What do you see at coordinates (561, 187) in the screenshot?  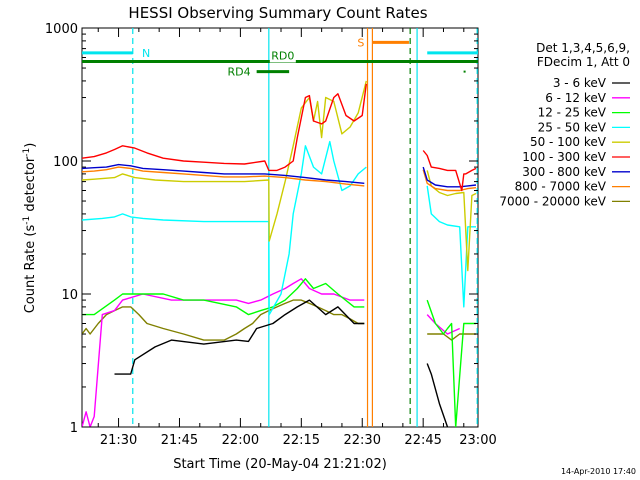 I see `legend-label: 800 - 7000 keV` at bounding box center [561, 187].